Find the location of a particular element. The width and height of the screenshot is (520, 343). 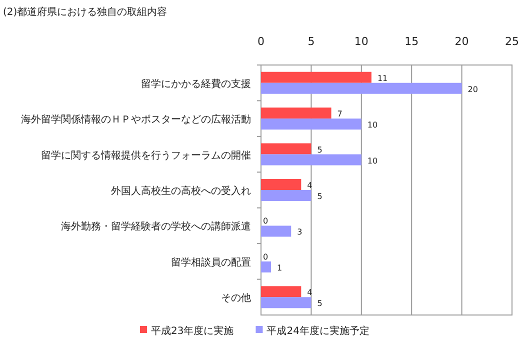

y-tick-label: 留学にかかる経費の支援 is located at coordinates (196, 84).